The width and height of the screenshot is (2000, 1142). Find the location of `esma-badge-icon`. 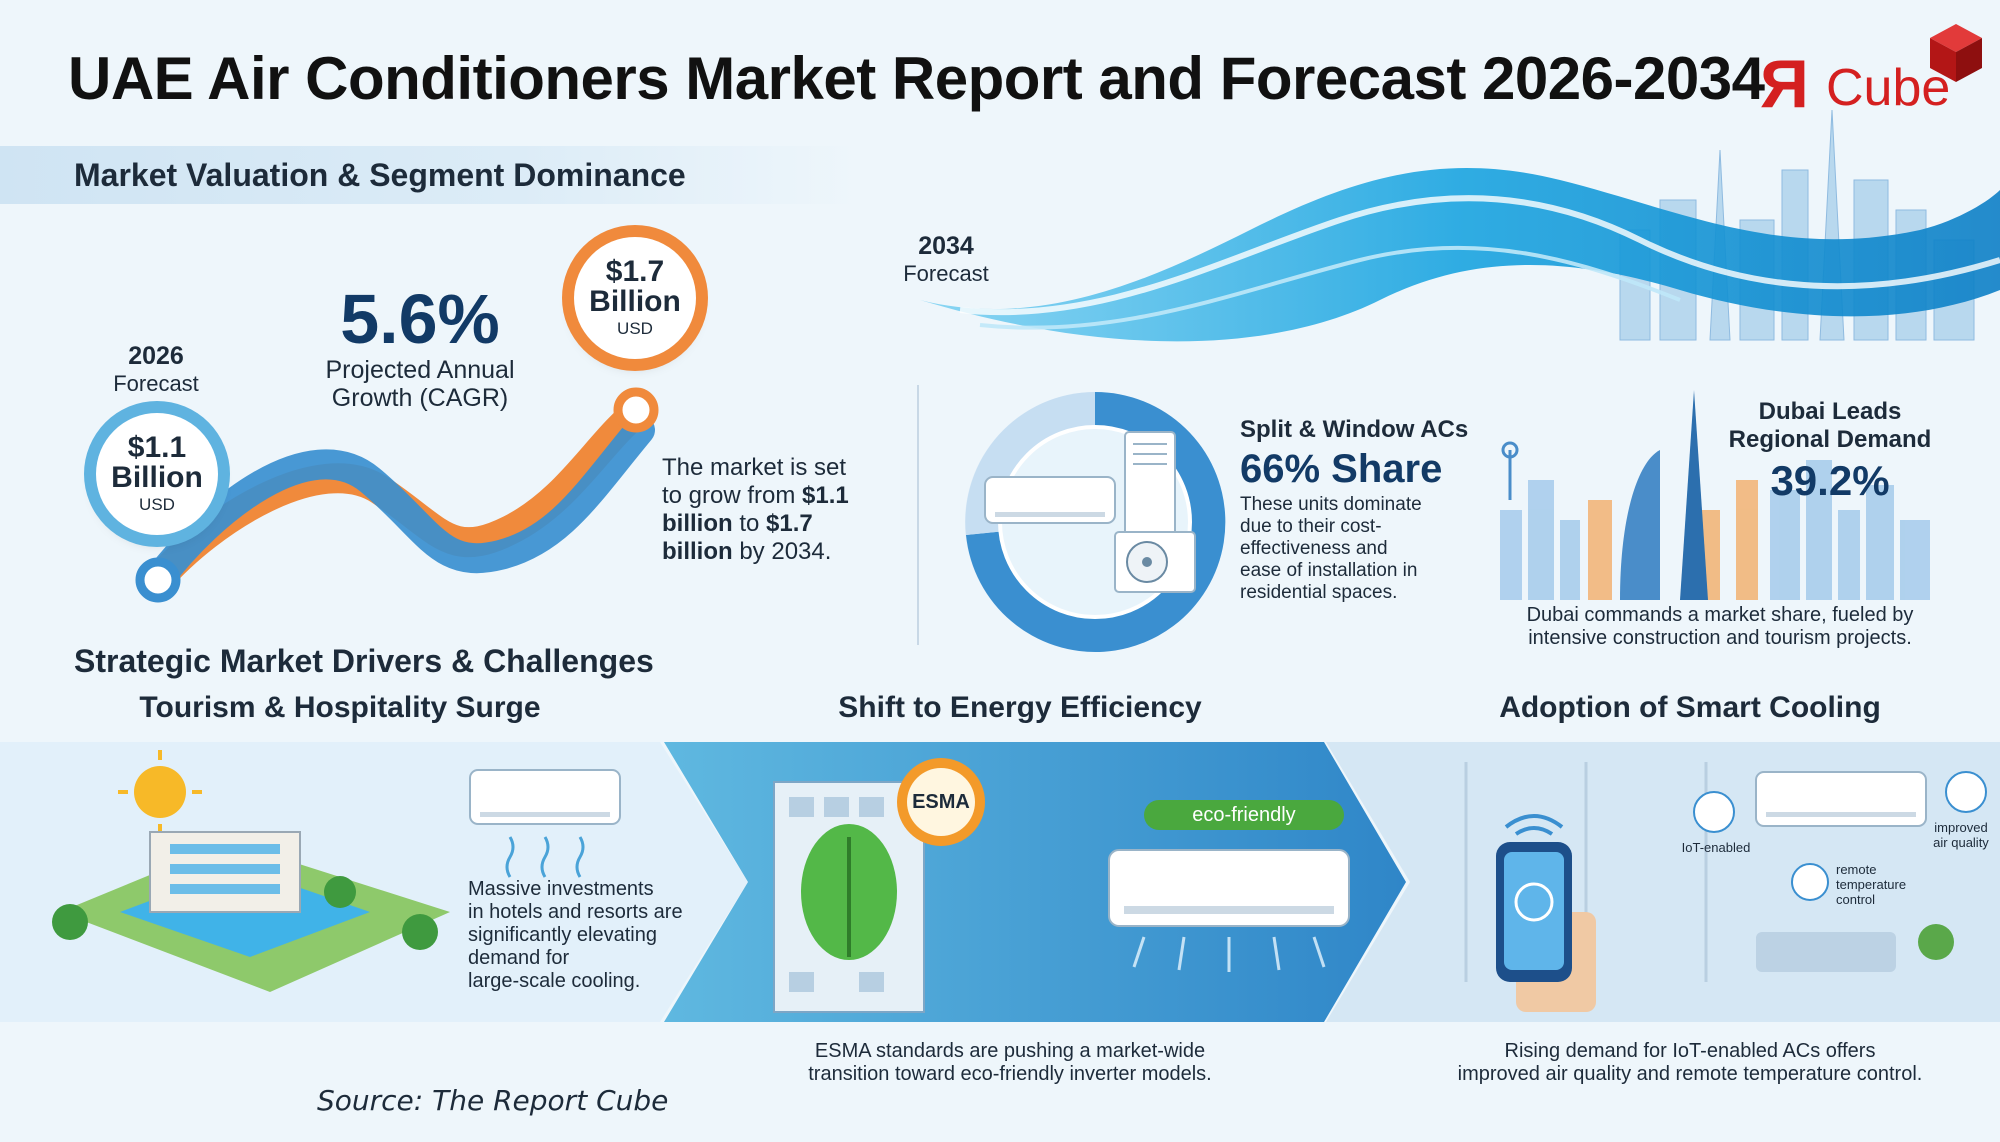

esma-badge-icon is located at coordinates (941, 802).